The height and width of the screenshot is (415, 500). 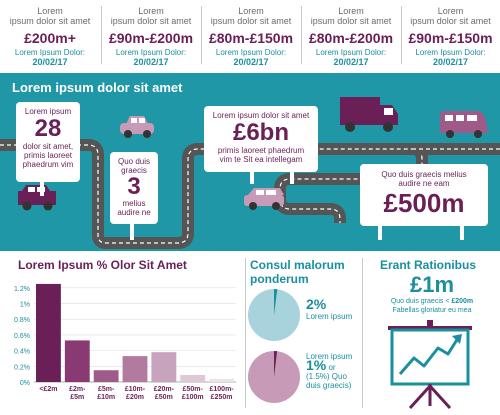 What do you see at coordinates (329, 385) in the screenshot?
I see `pie-2-text-3: duis graecis)` at bounding box center [329, 385].